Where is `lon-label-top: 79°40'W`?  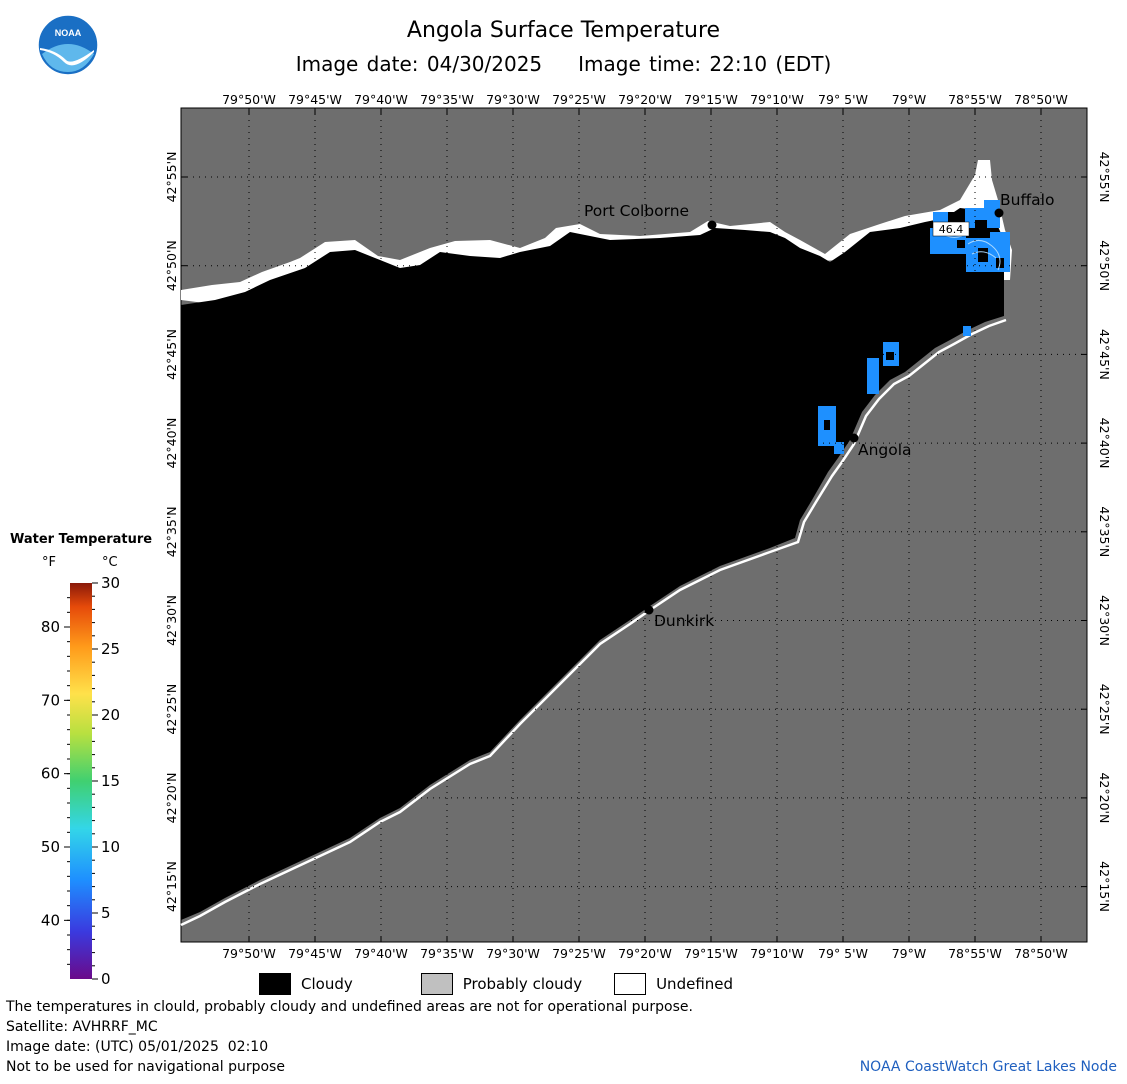
lon-label-top: 79°40'W is located at coordinates (381, 99).